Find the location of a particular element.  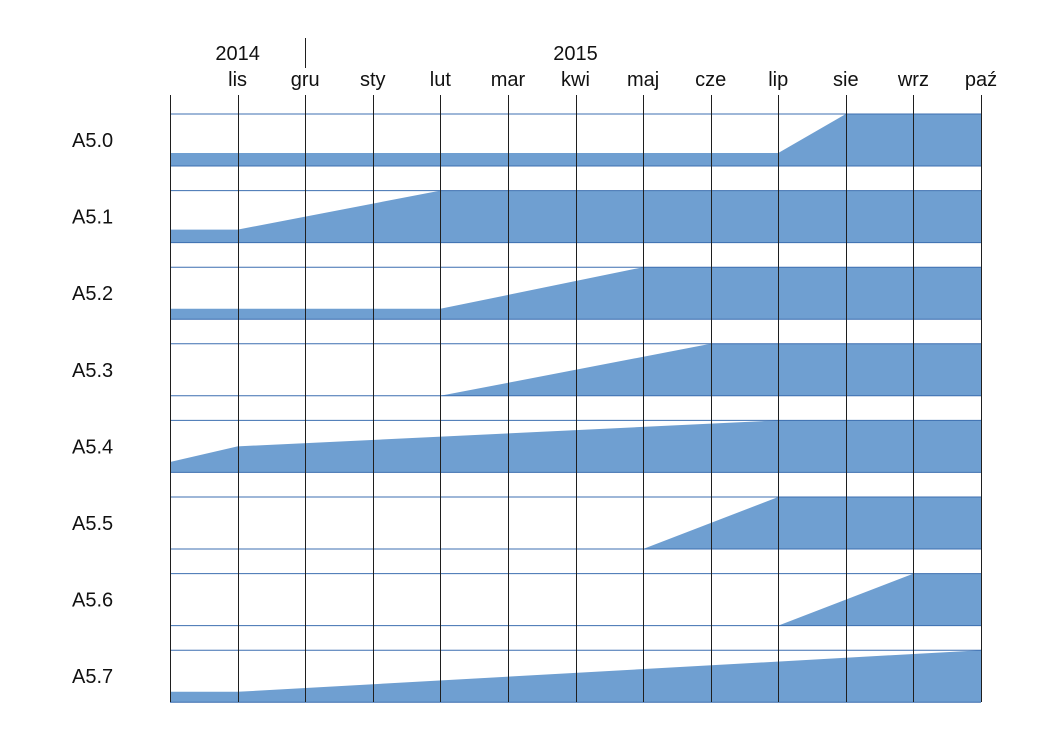

month-tick-label: sie is located at coordinates (846, 80).